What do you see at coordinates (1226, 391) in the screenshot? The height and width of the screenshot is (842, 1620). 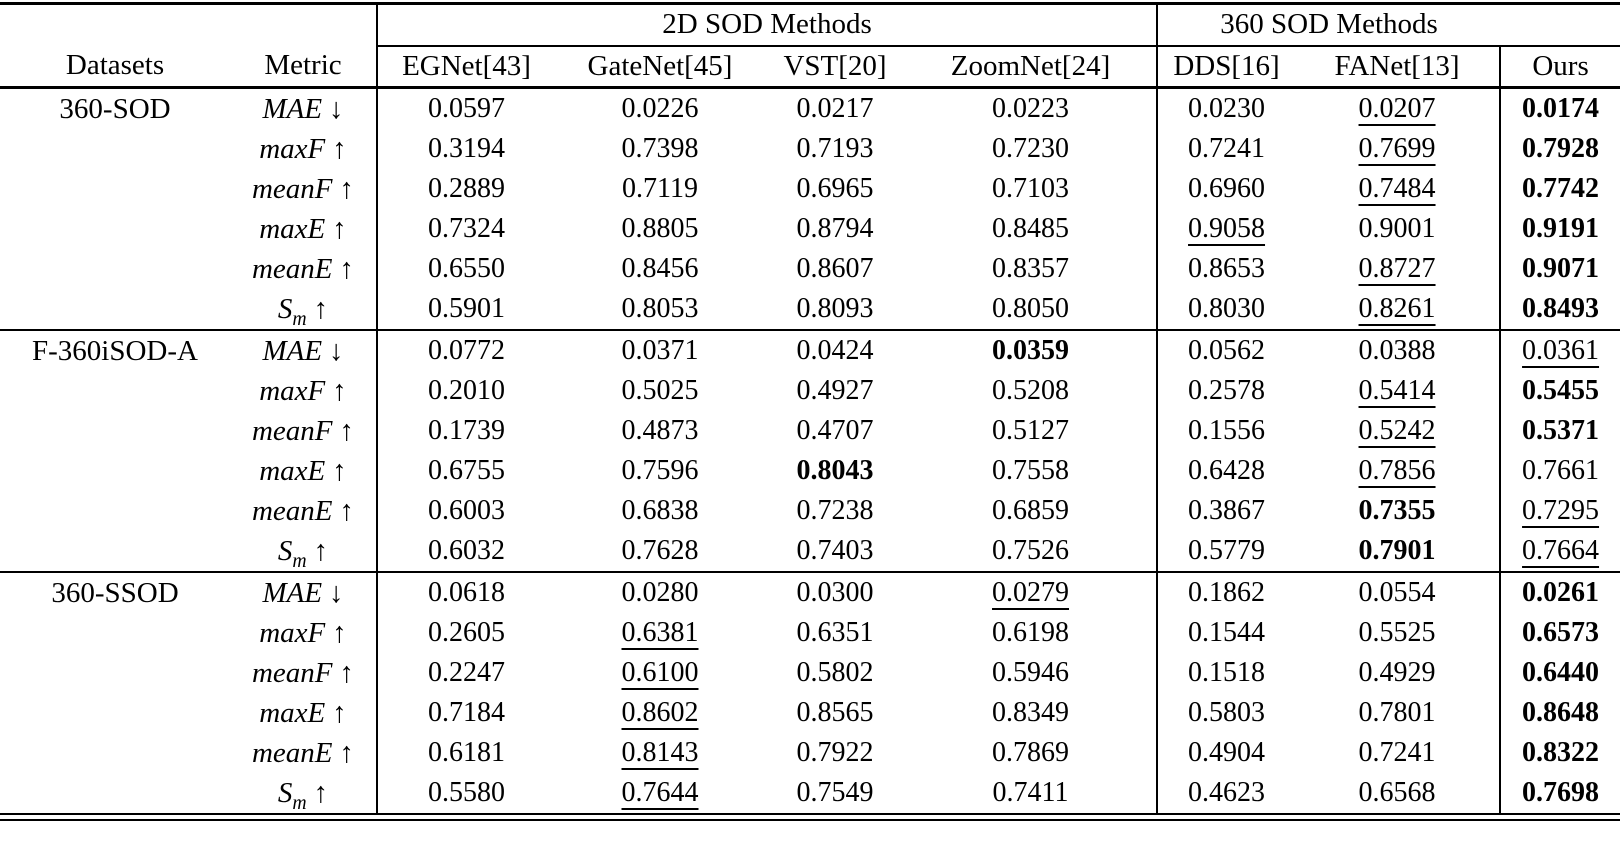 I see `value-cell: 0.2578` at bounding box center [1226, 391].